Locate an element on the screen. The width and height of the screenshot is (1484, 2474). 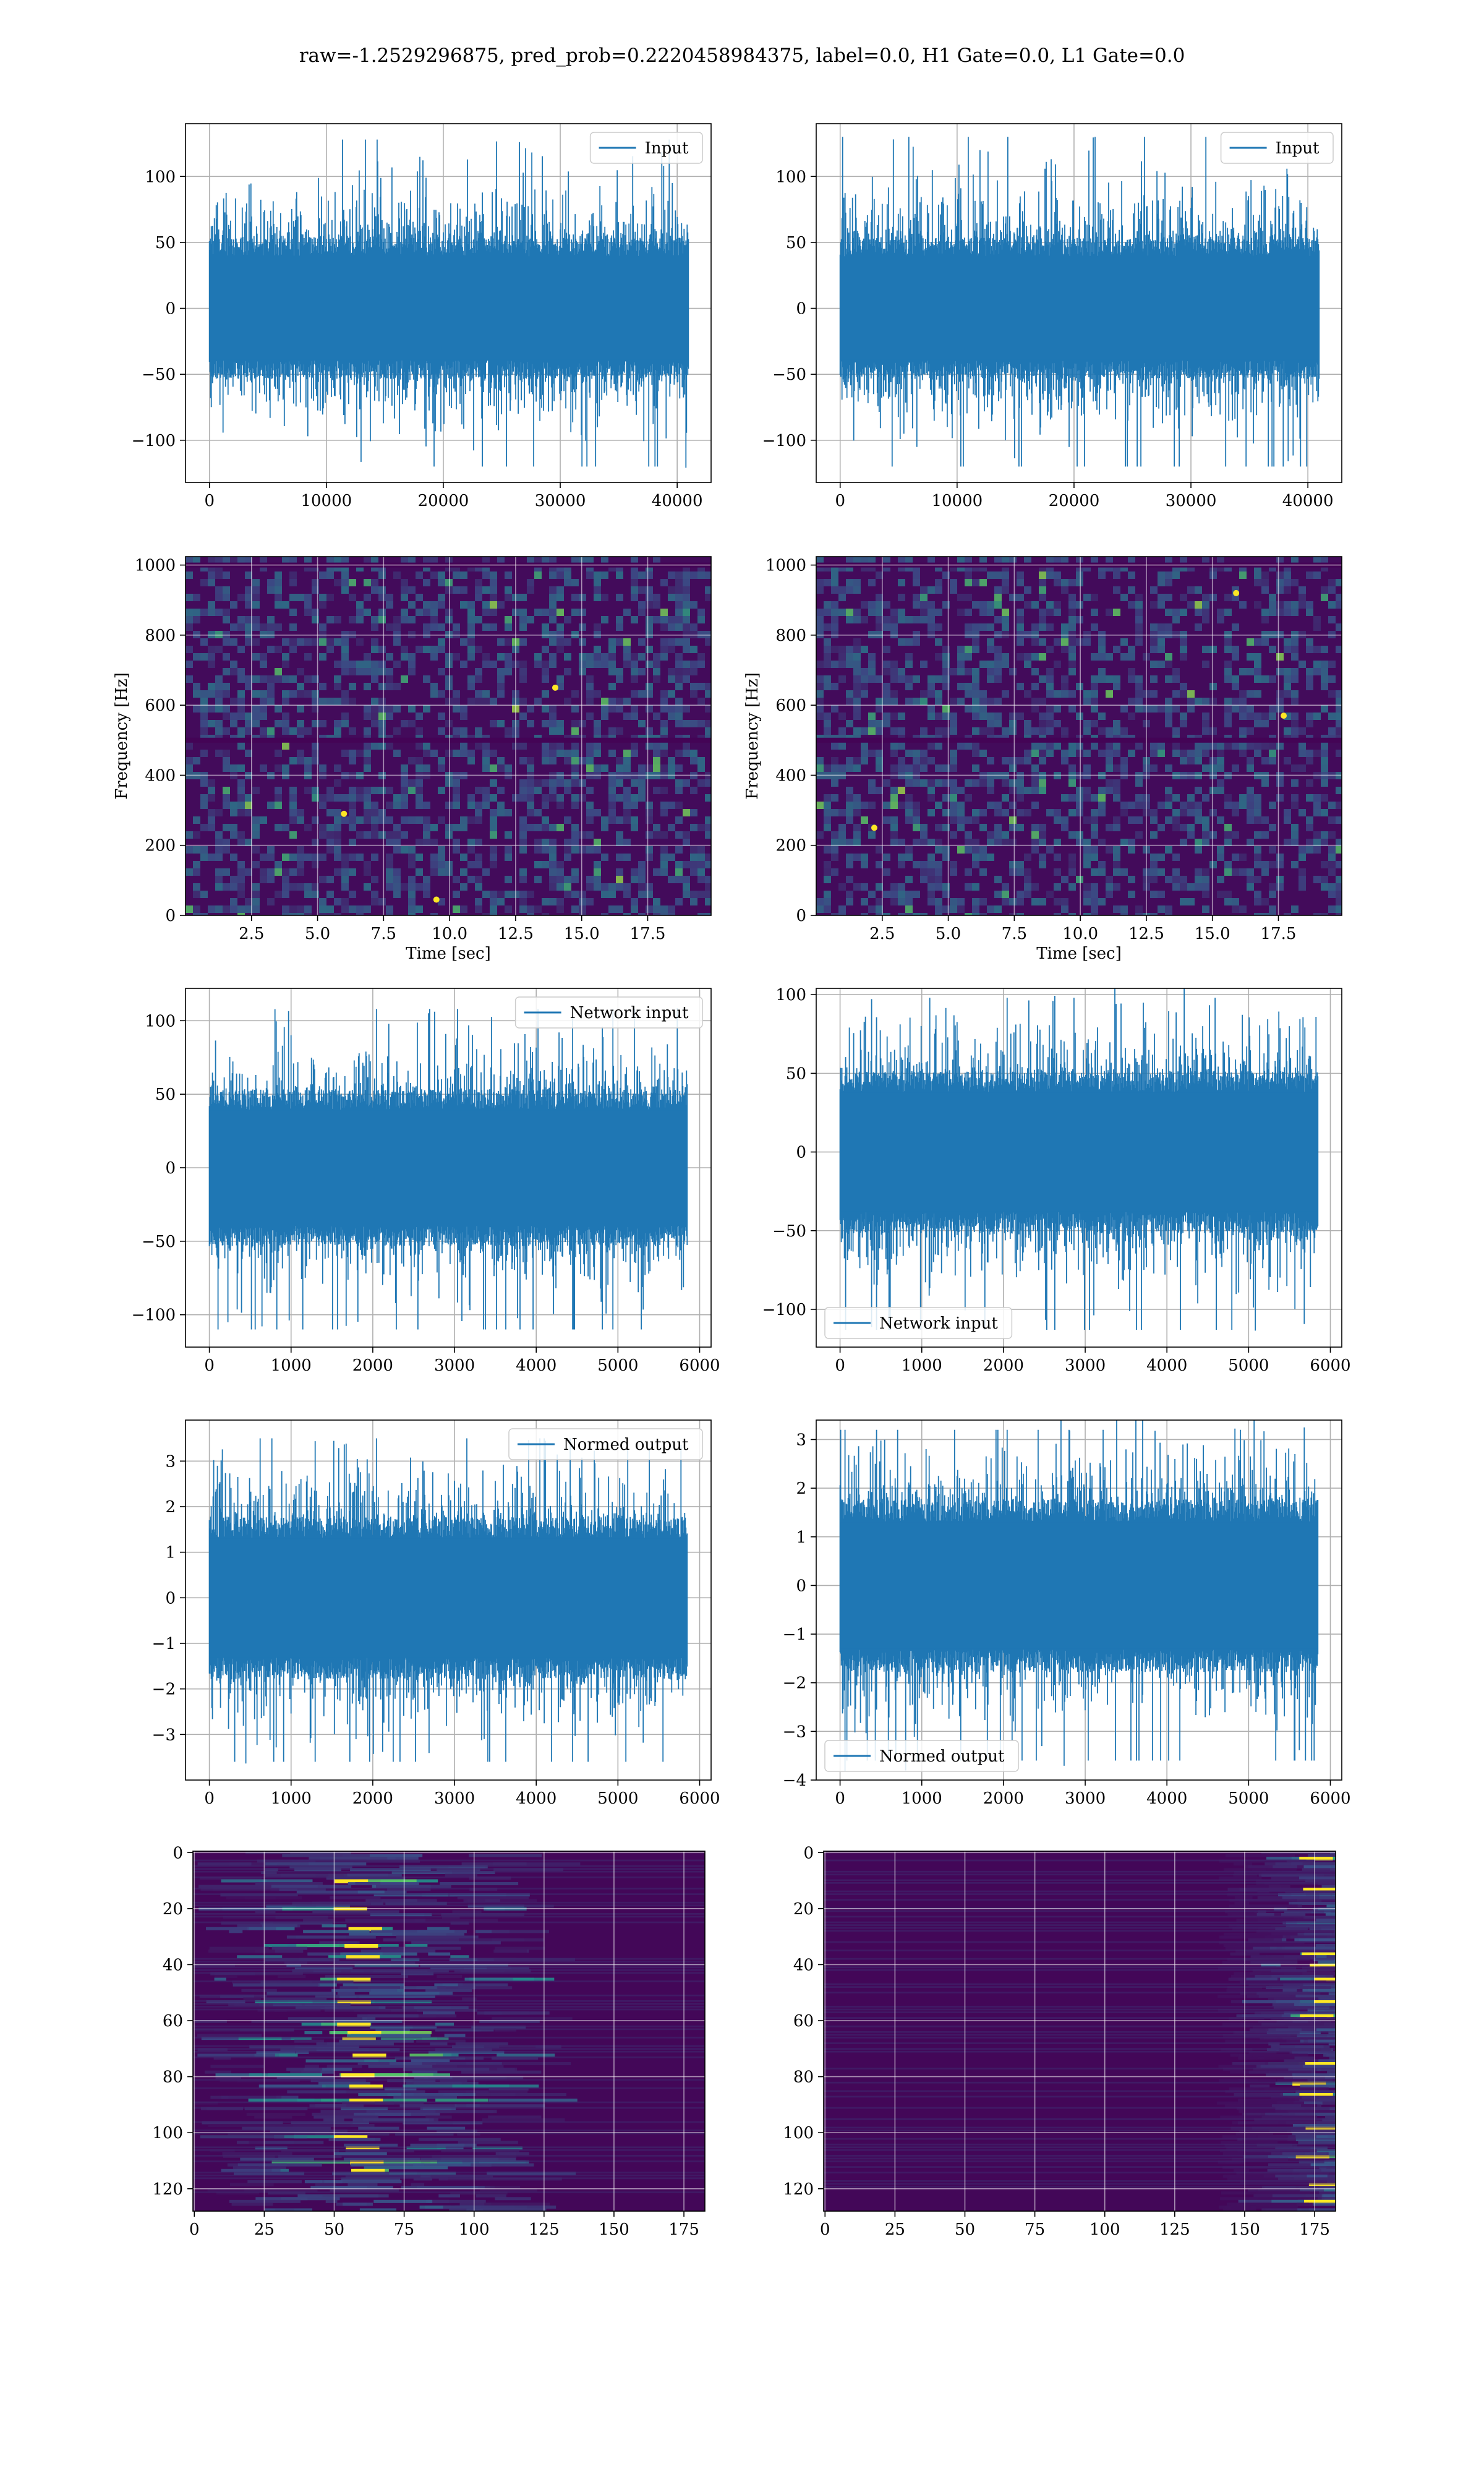
x-tick-label: 2000 is located at coordinates (372, 1798).